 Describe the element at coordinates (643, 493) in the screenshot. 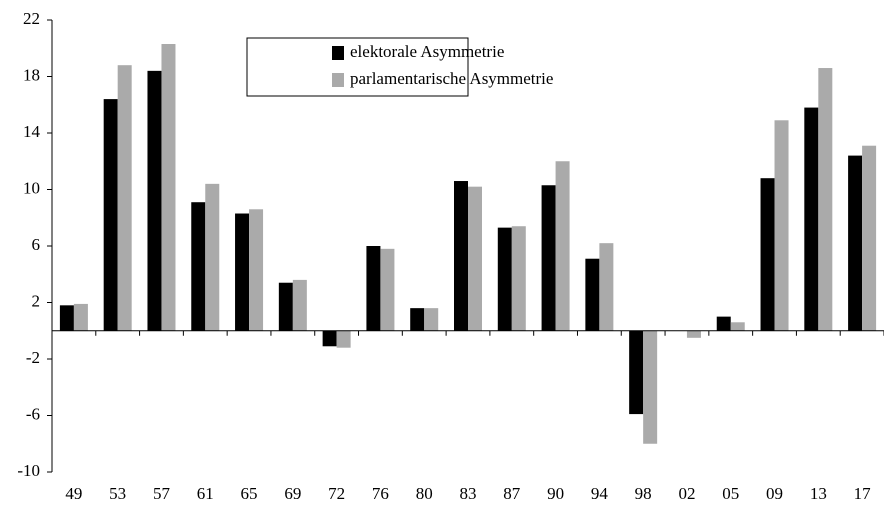

I see `x-tick-label: 98` at that location.